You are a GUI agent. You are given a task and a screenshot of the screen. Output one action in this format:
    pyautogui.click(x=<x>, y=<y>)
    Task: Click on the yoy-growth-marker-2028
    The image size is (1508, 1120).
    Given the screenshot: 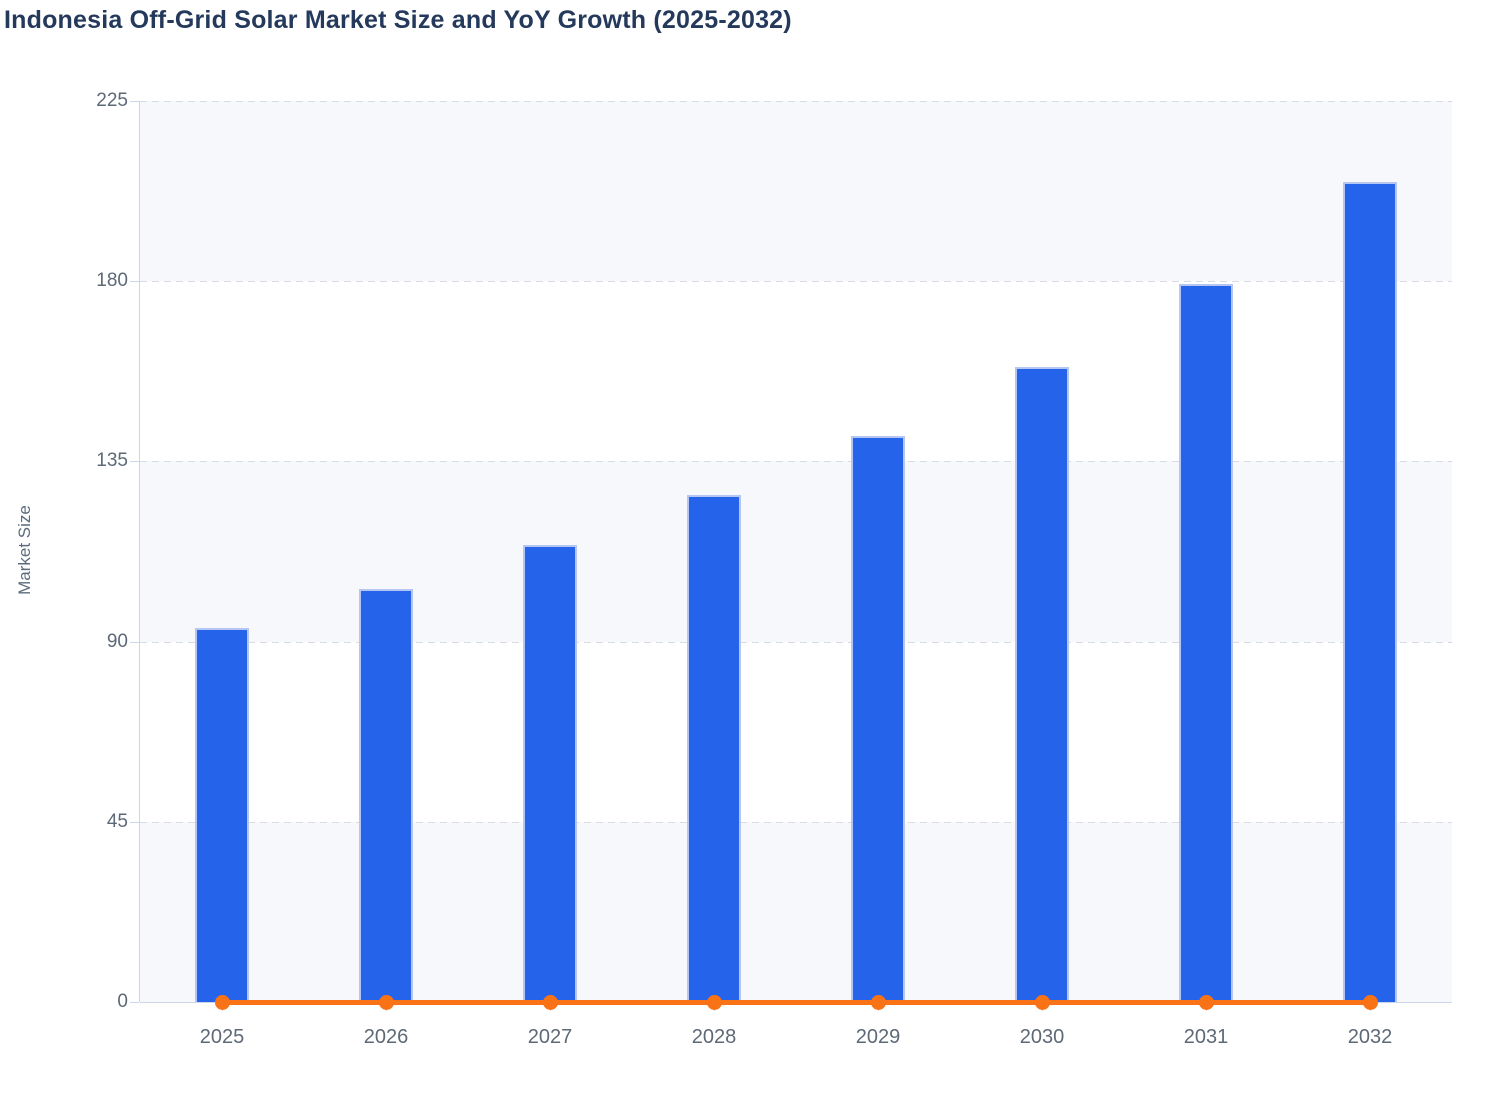 What is the action you would take?
    pyautogui.click(x=714, y=1002)
    